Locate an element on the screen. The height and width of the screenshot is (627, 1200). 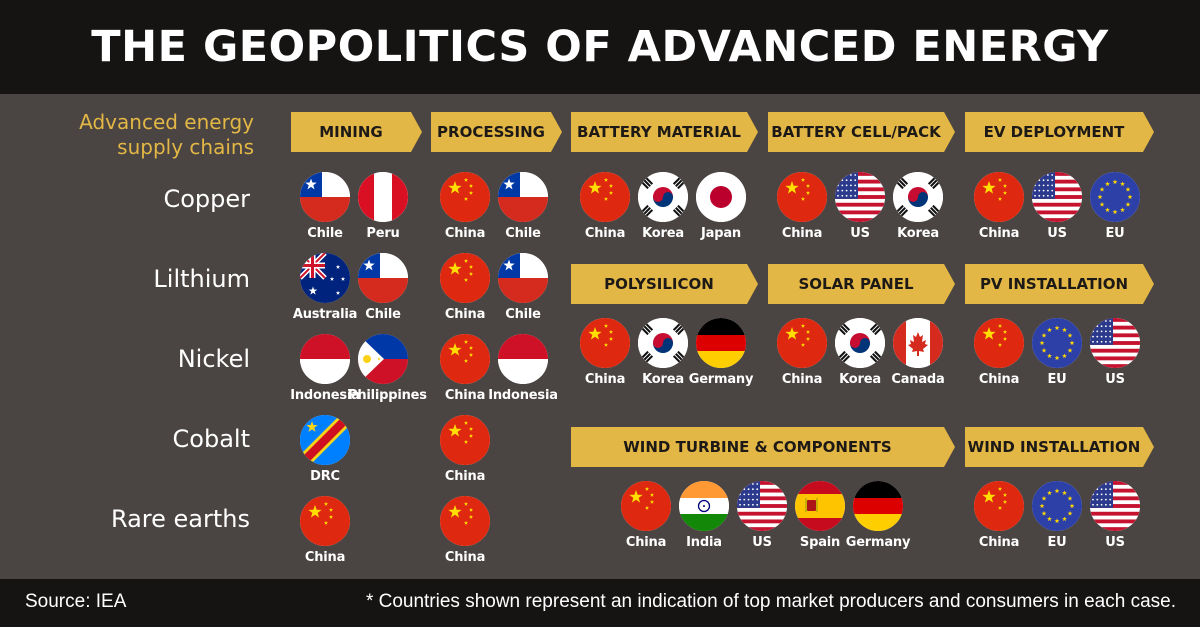
polysilicon-korea: Korea is located at coordinates (663, 352).